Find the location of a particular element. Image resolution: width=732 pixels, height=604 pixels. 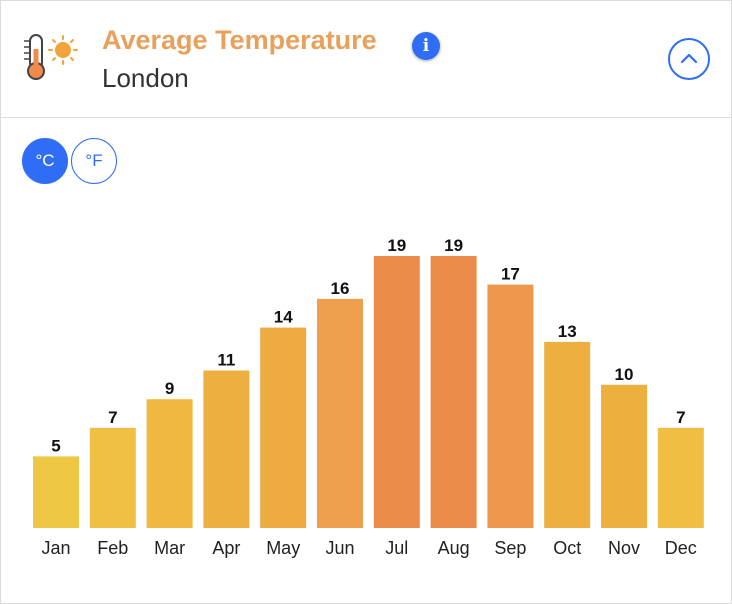

bar-oct is located at coordinates (567, 434).